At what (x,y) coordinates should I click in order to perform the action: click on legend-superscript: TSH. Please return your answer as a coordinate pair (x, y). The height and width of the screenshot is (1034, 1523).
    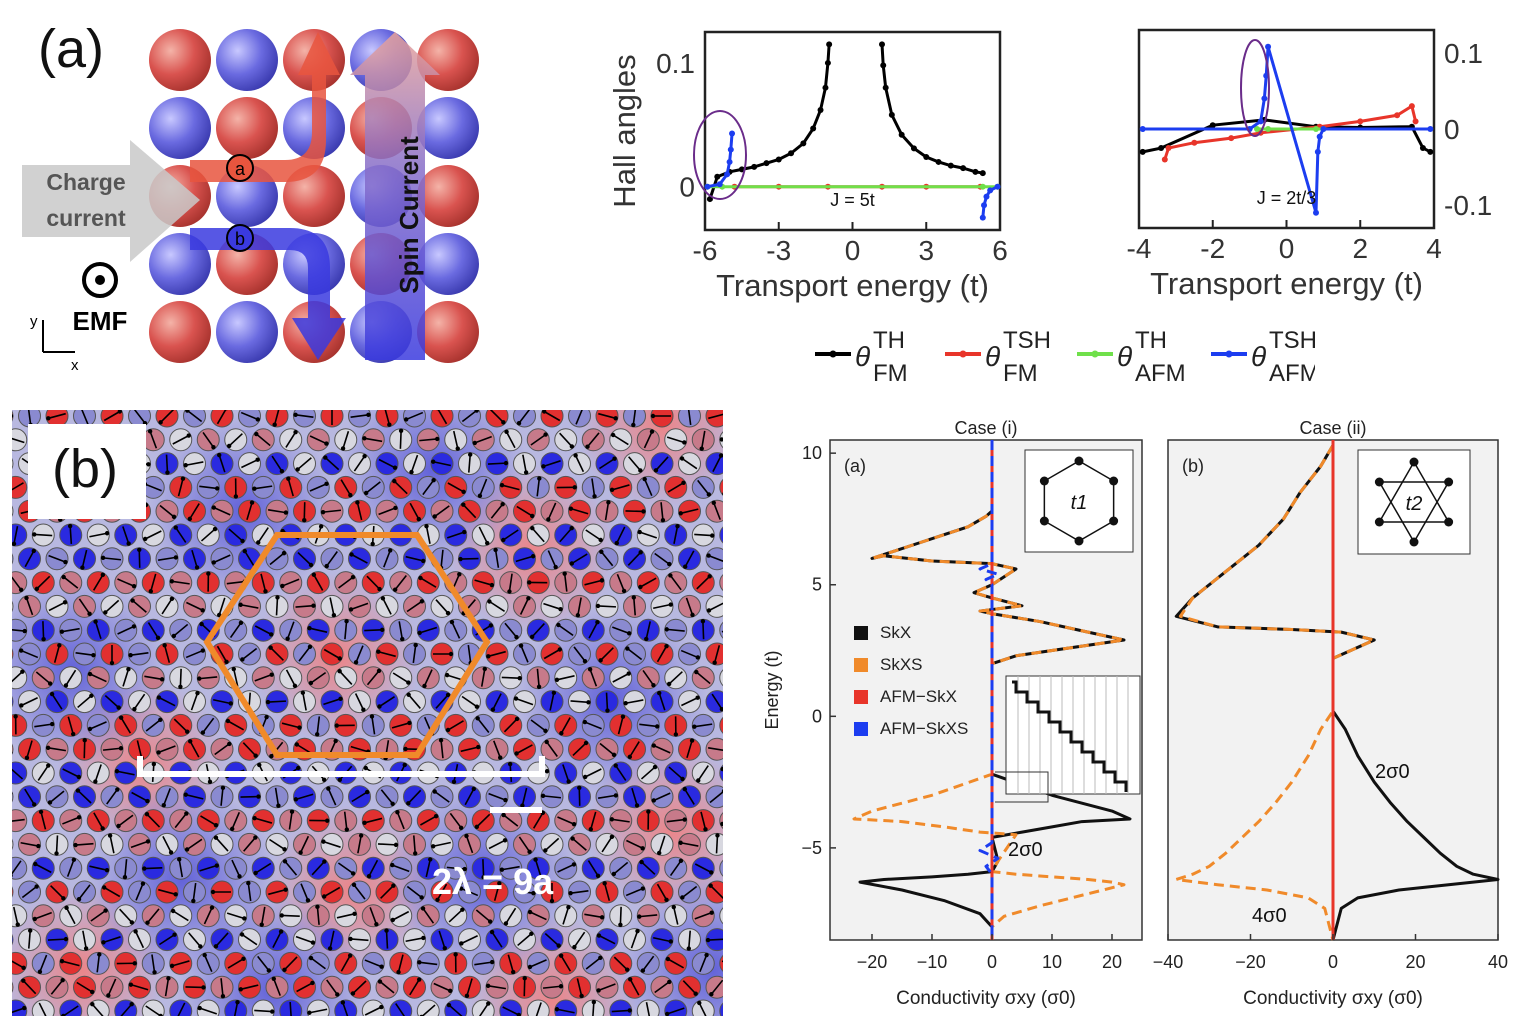
    Looking at the image, I should click on (1027, 340).